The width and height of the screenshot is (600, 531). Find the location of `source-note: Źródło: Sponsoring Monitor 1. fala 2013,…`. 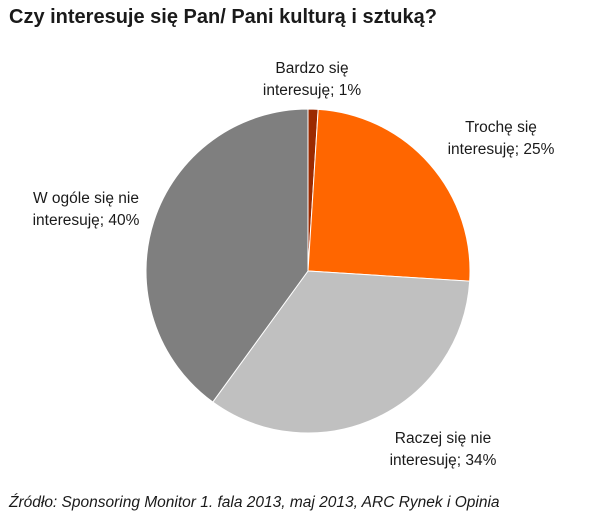

source-note: Źródło: Sponsoring Monitor 1. fala 2013,… is located at coordinates (254, 502).